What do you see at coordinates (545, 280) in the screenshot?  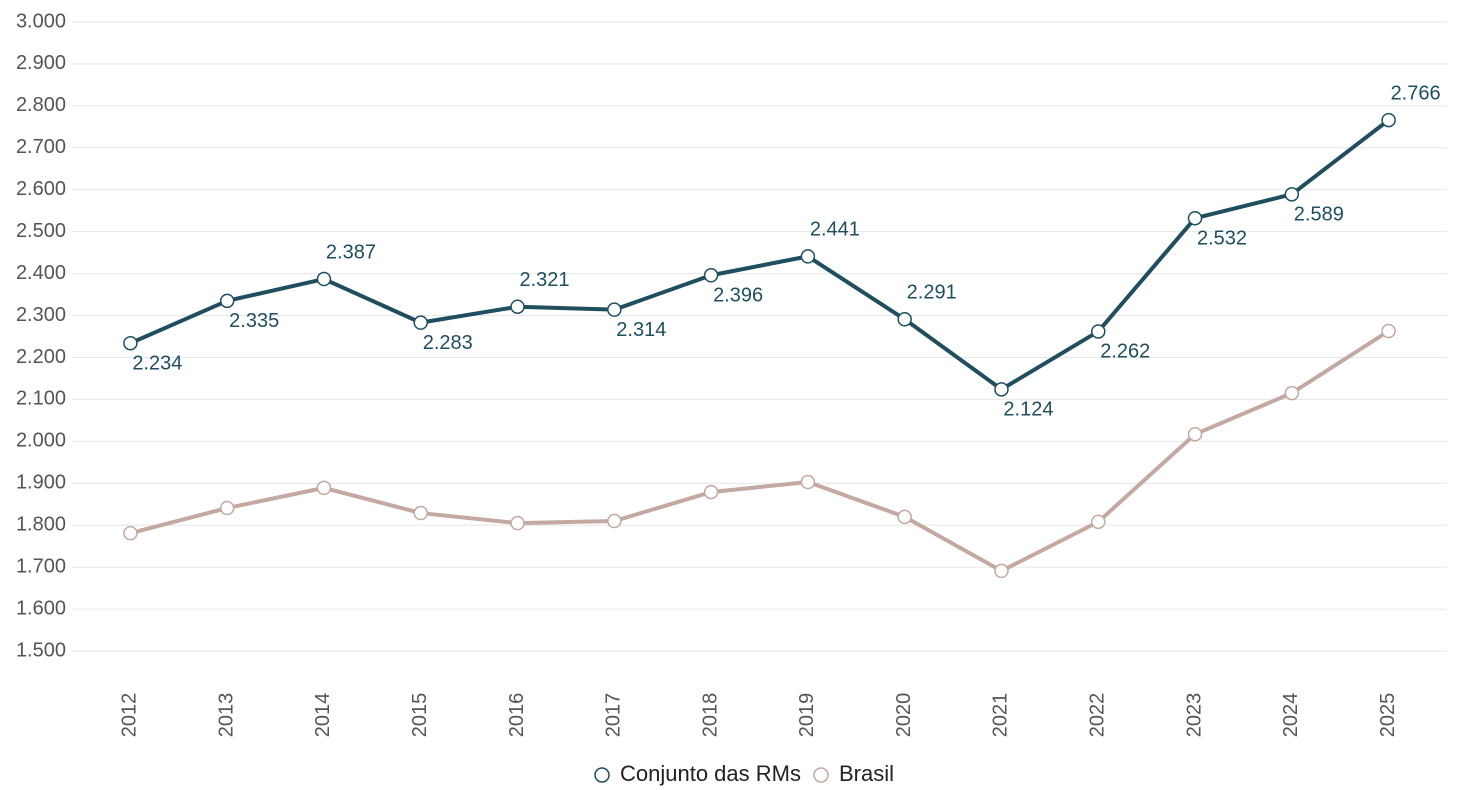 I see `data-label: 2.321` at bounding box center [545, 280].